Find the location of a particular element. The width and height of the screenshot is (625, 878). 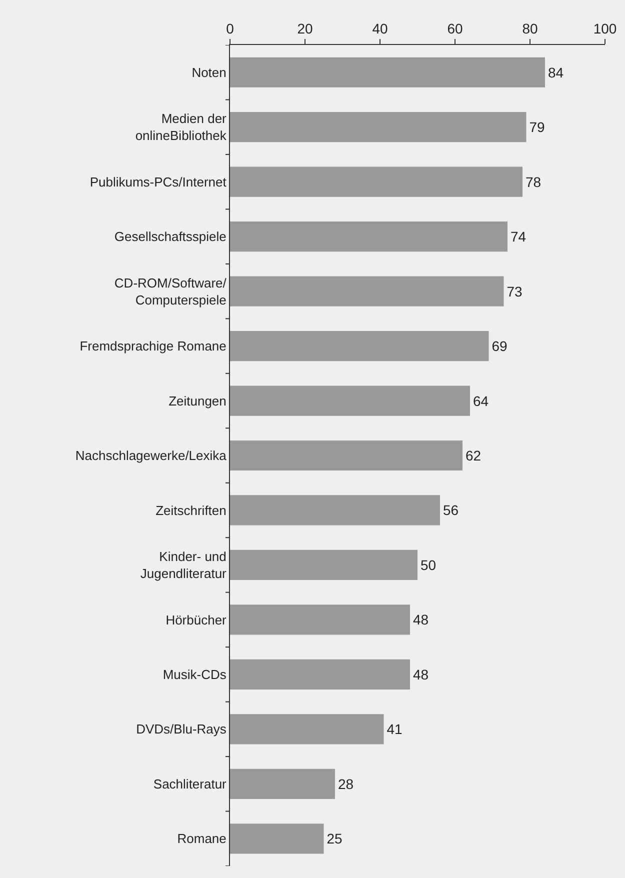

data-label: 41 is located at coordinates (394, 729).